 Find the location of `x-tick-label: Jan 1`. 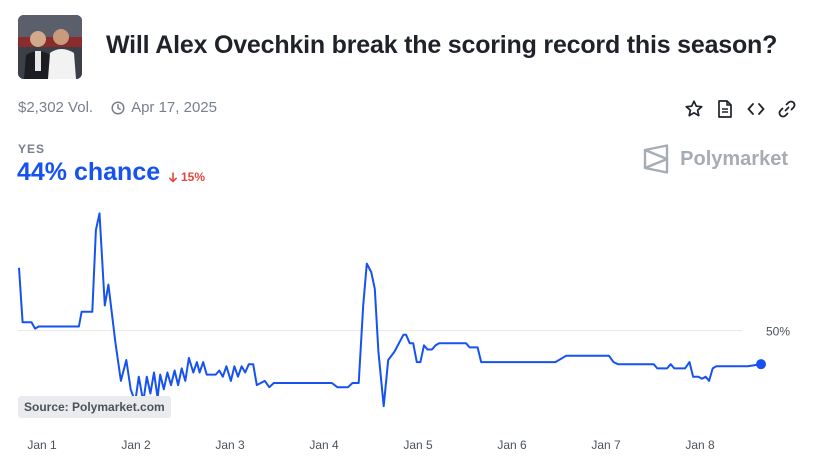

x-tick-label: Jan 1 is located at coordinates (42, 445).